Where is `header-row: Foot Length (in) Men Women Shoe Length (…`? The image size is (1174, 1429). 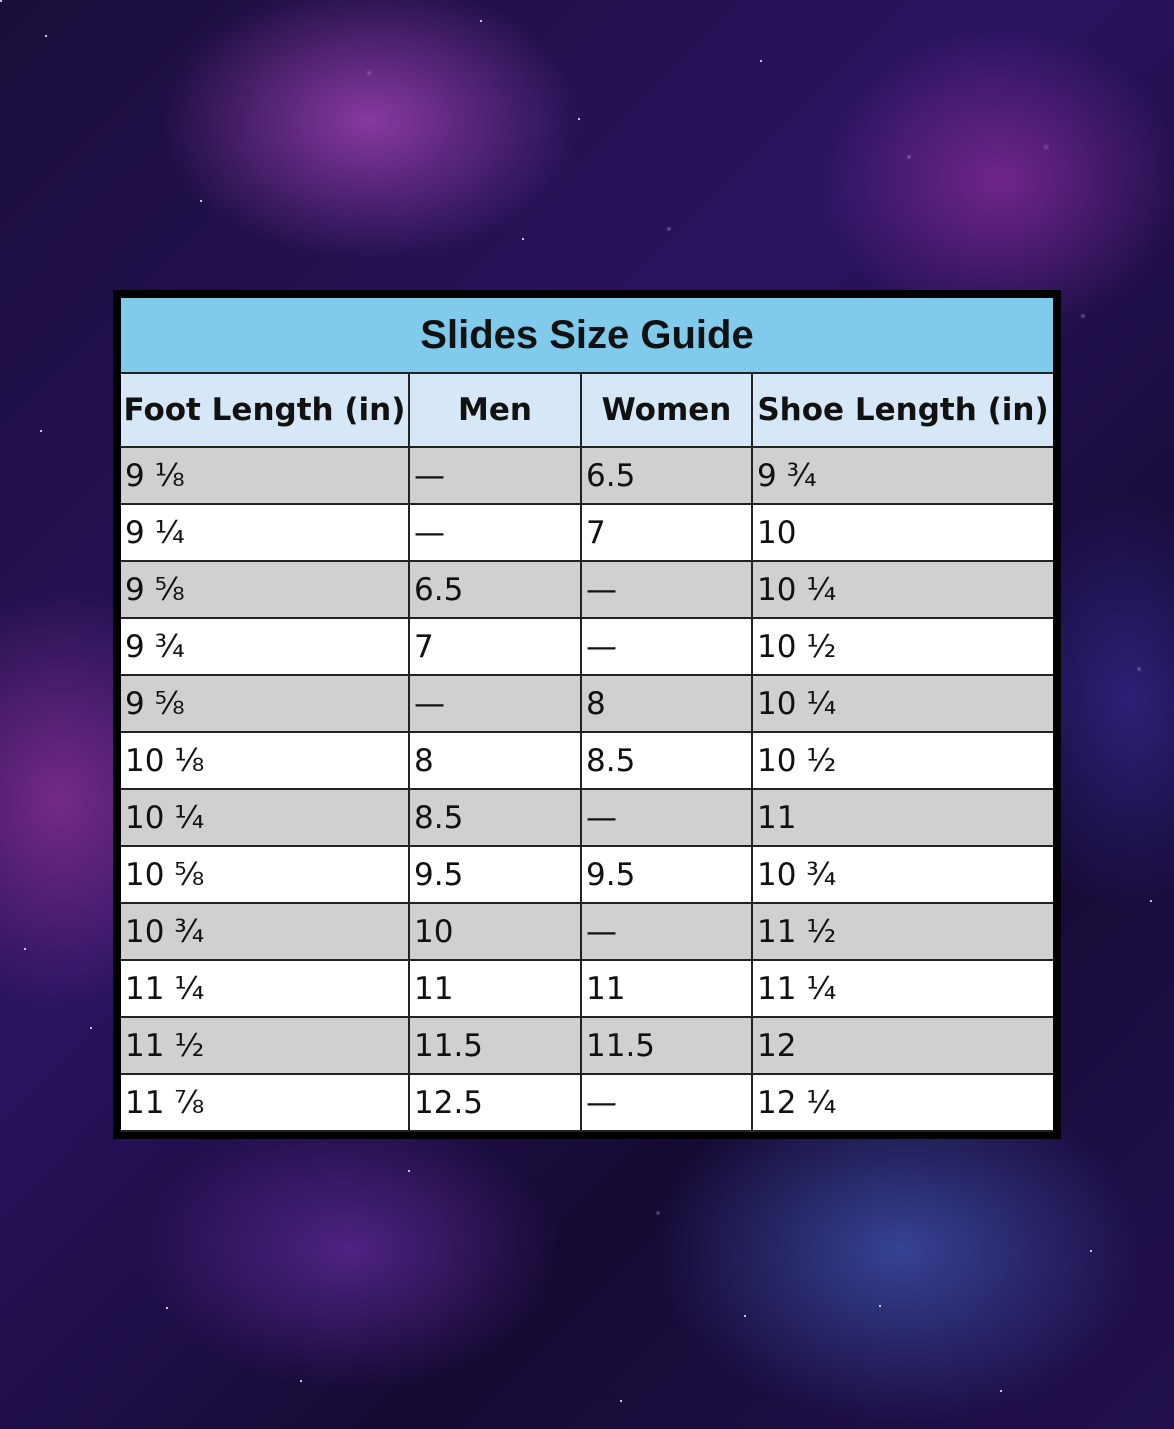 header-row: Foot Length (in) Men Women Shoe Length (… is located at coordinates (587, 411).